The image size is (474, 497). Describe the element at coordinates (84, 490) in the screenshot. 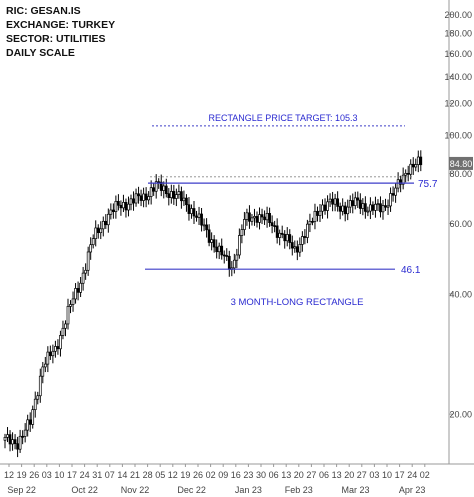

I see `x-month-label: Oct 22` at that location.